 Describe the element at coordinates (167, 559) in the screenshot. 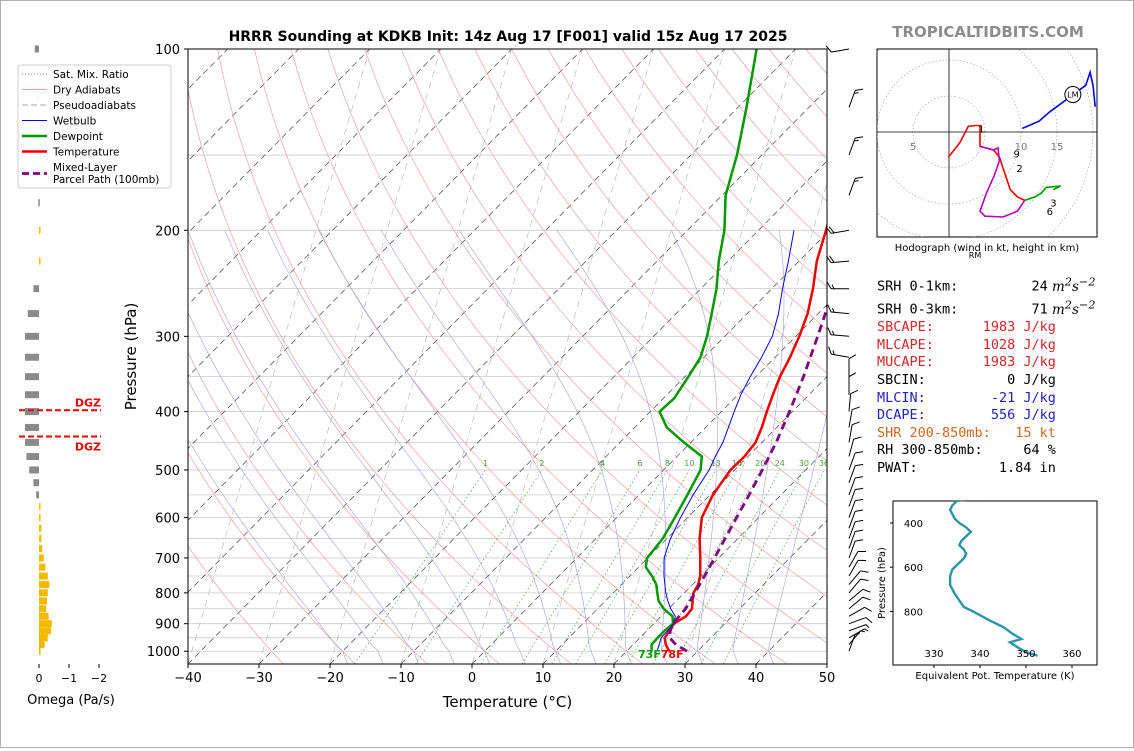

I see `y-tick-label: 700` at that location.